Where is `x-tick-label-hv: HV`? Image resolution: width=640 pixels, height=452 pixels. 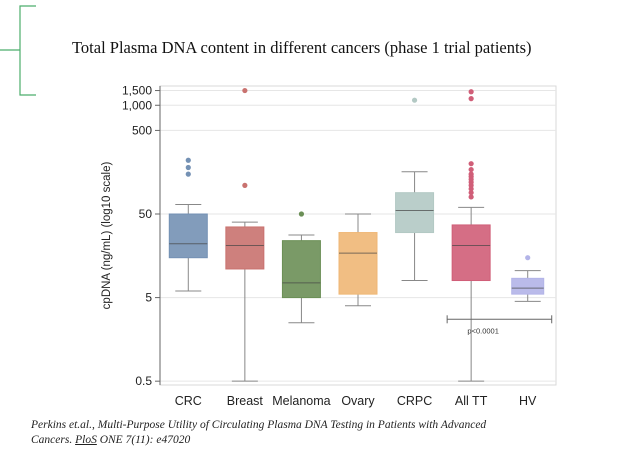 x-tick-label-hv: HV is located at coordinates (528, 401).